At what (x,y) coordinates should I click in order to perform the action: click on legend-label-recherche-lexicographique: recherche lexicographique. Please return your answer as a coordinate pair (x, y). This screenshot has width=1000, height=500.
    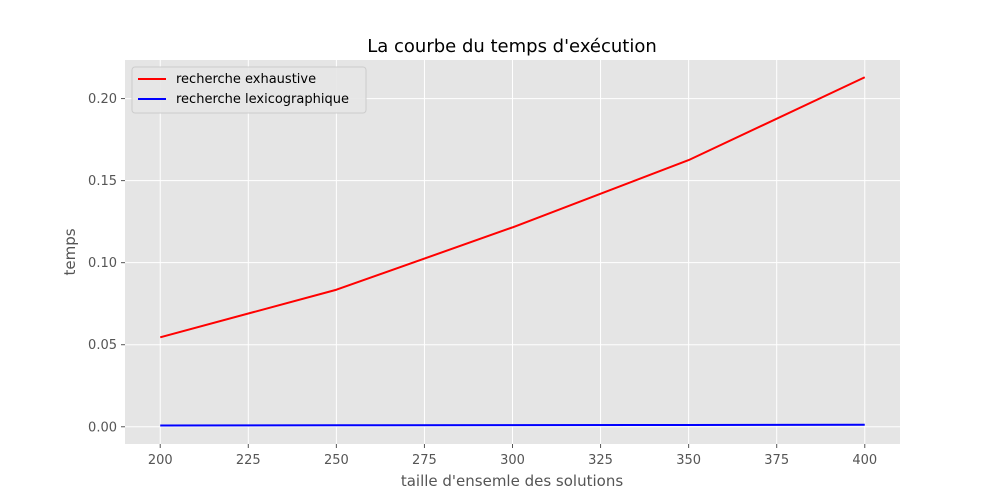
    Looking at the image, I should click on (262, 99).